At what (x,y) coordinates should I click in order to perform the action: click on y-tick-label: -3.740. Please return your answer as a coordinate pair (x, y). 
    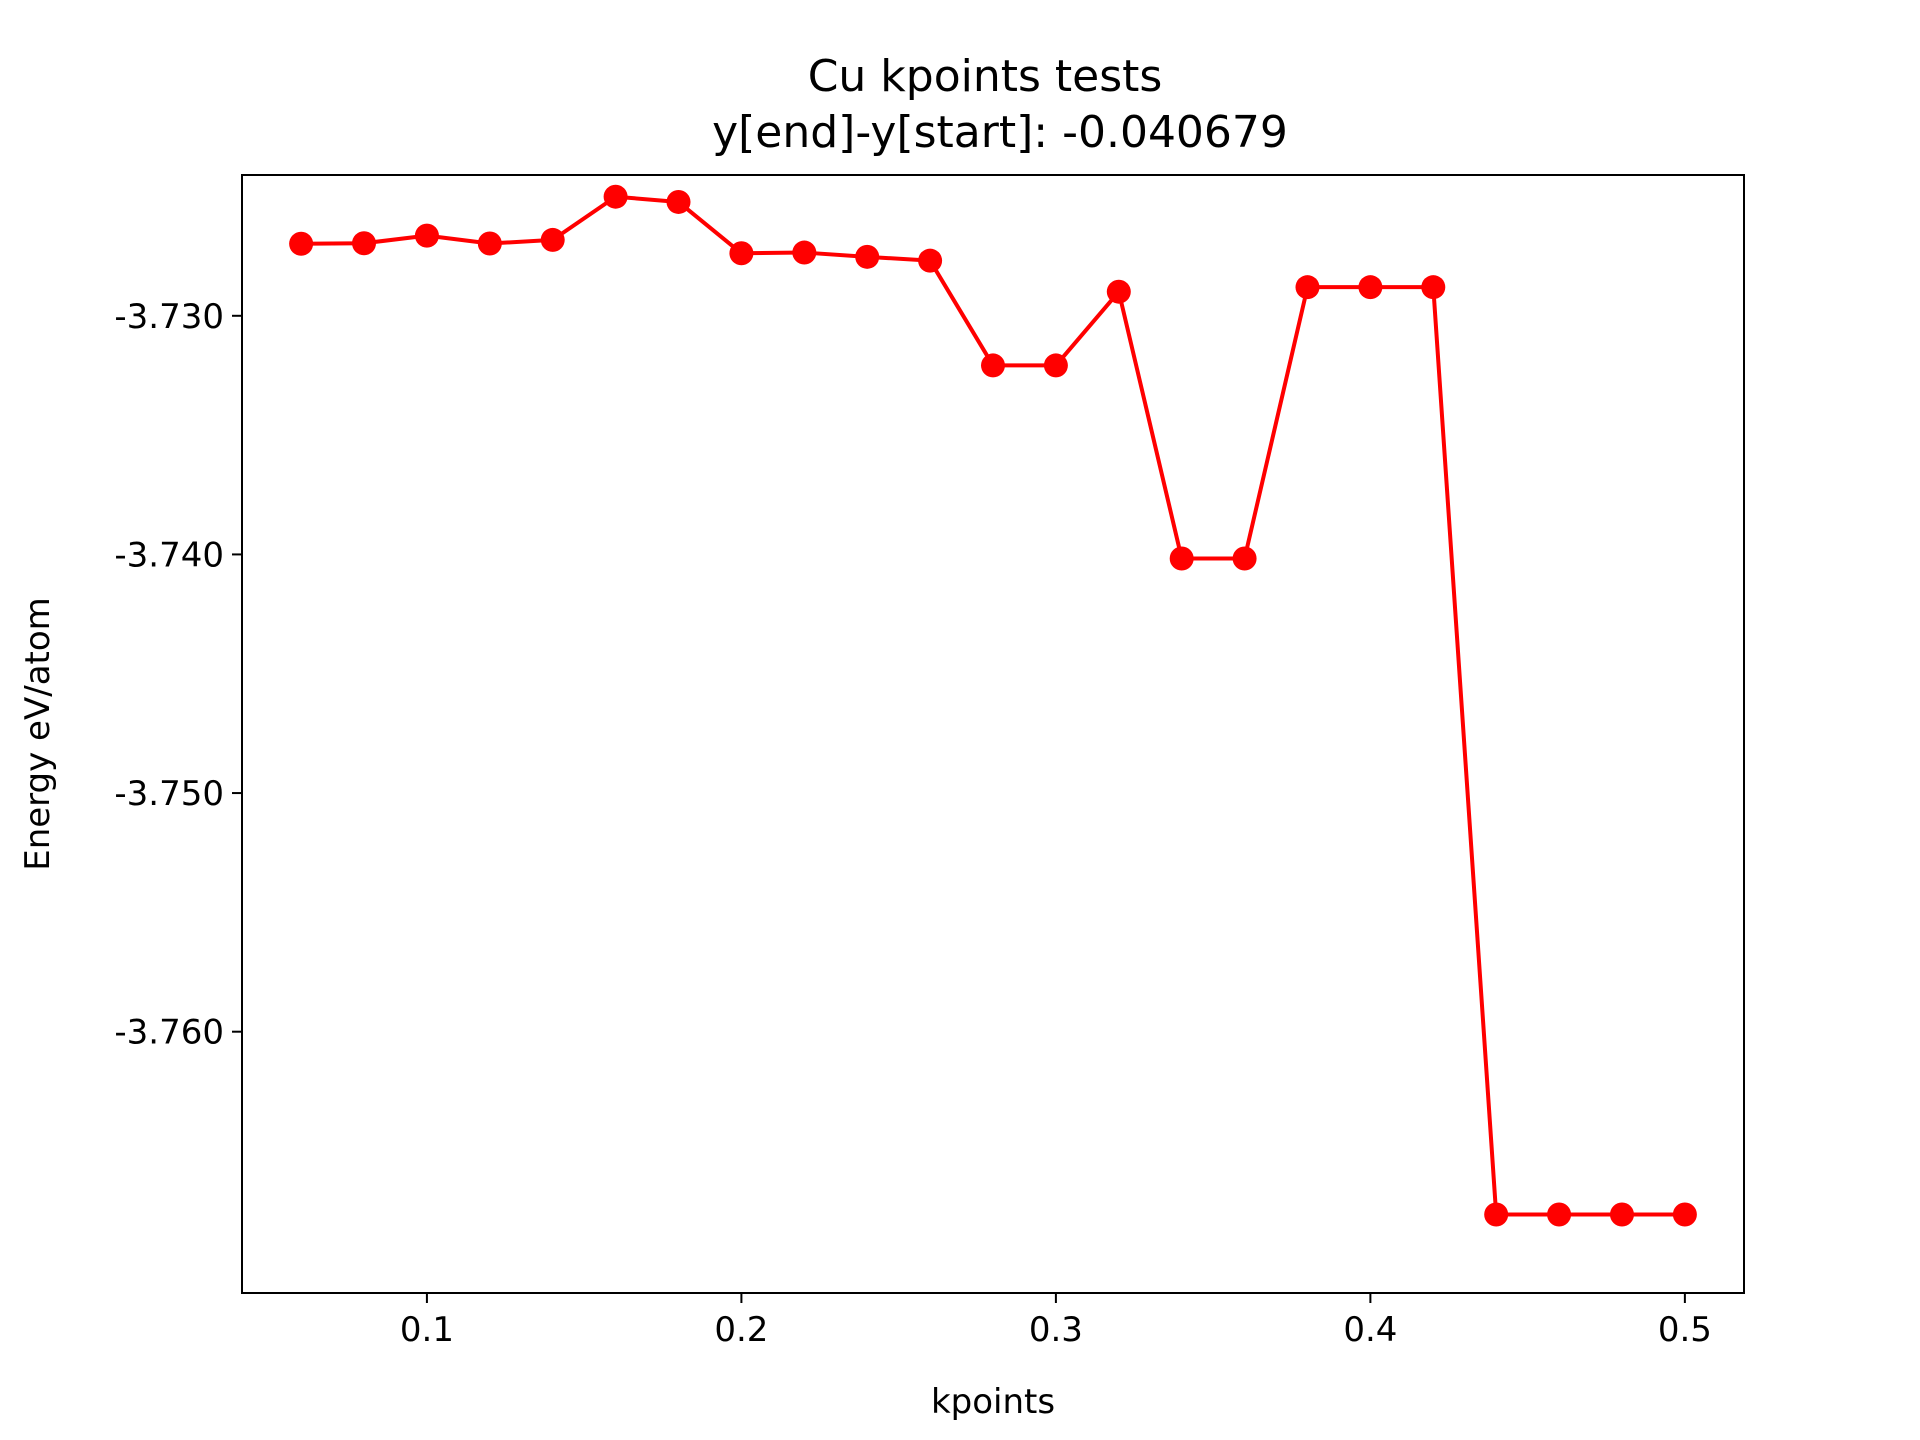
    Looking at the image, I should click on (169, 555).